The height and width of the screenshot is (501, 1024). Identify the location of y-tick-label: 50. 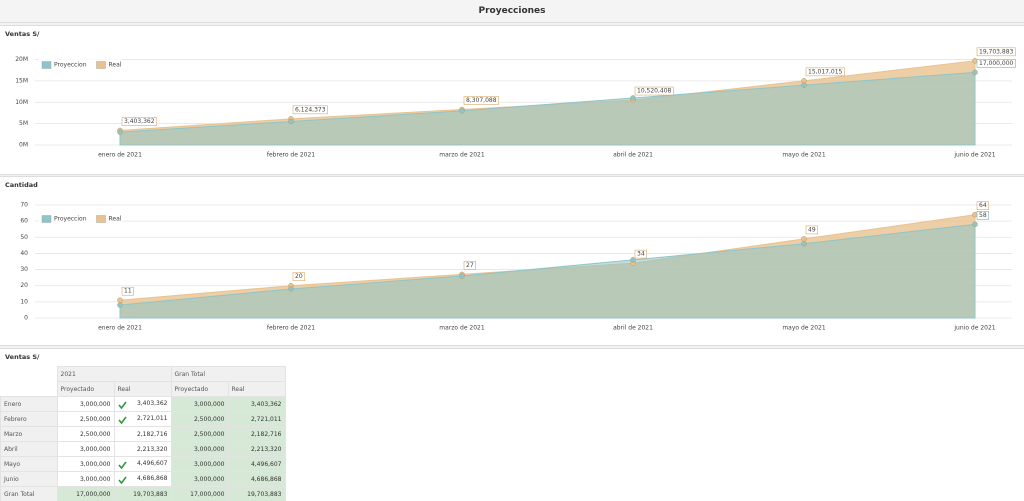
(24, 237).